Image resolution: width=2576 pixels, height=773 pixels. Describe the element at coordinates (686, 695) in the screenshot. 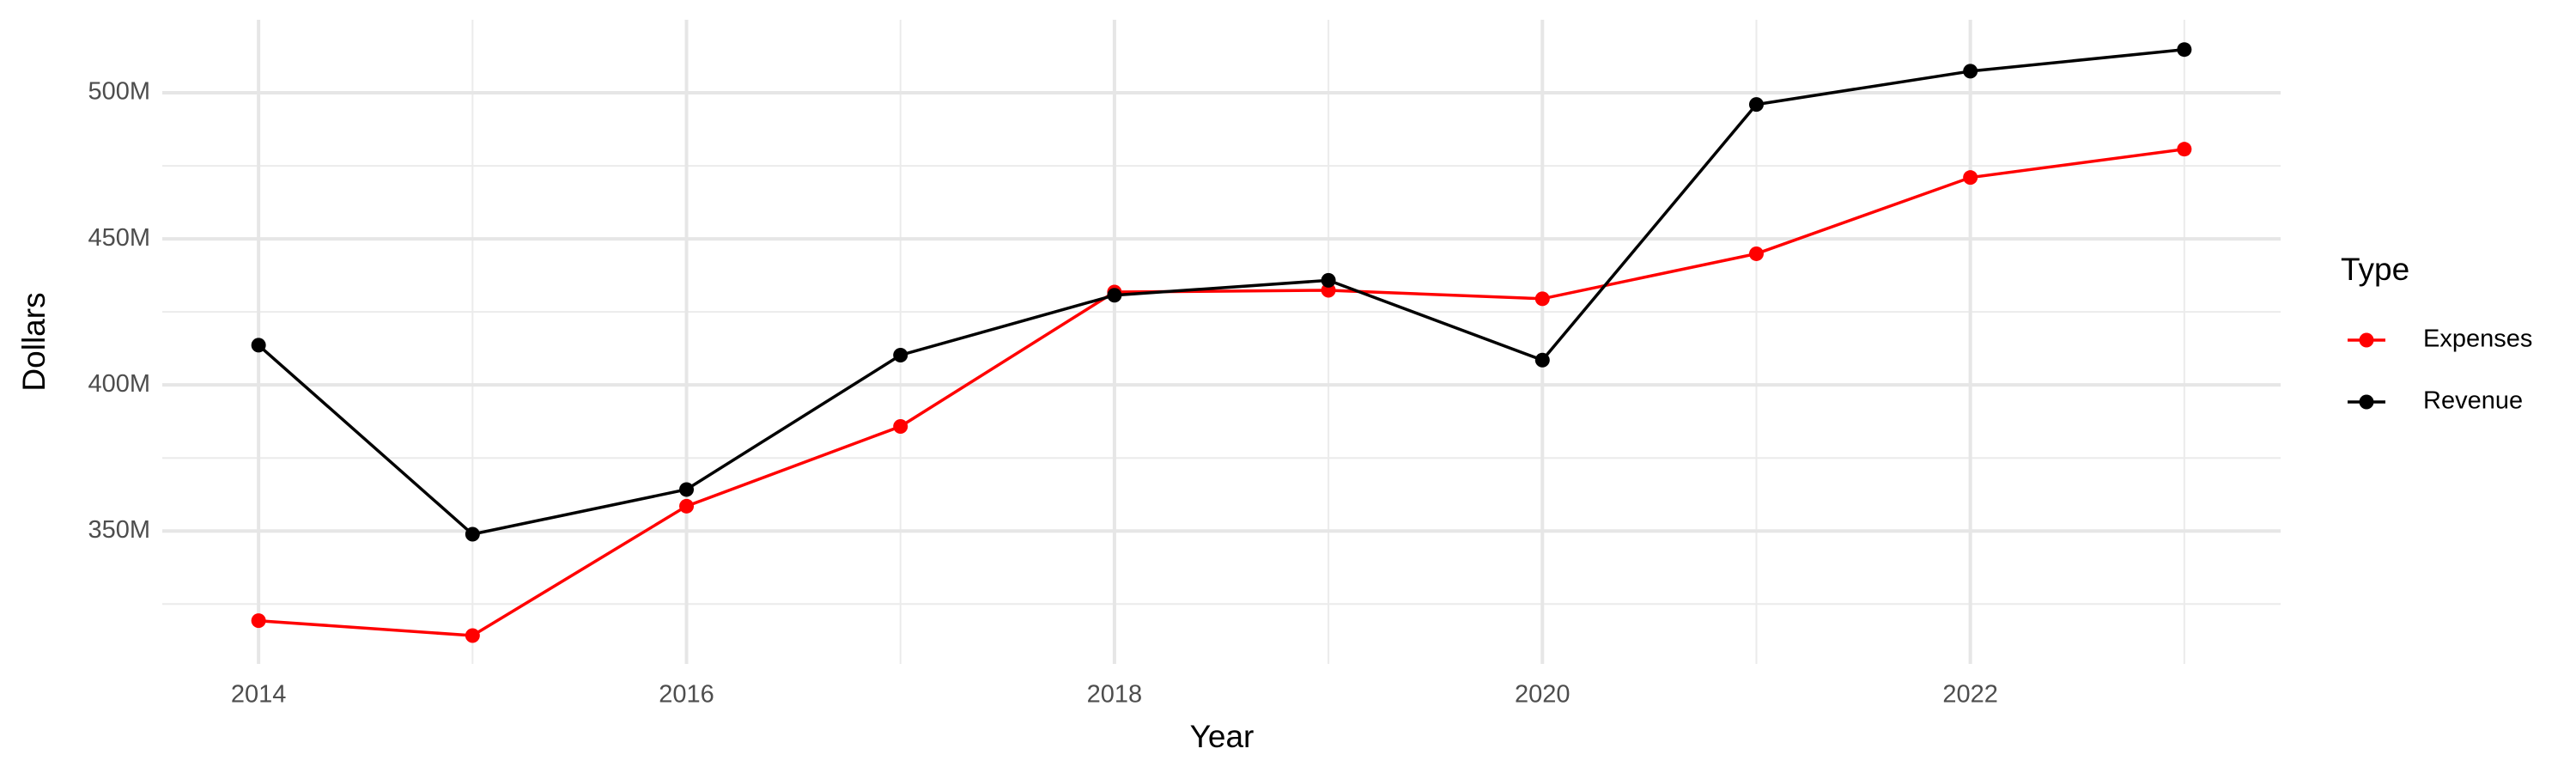

I see `x-tick-label: 2016` at that location.